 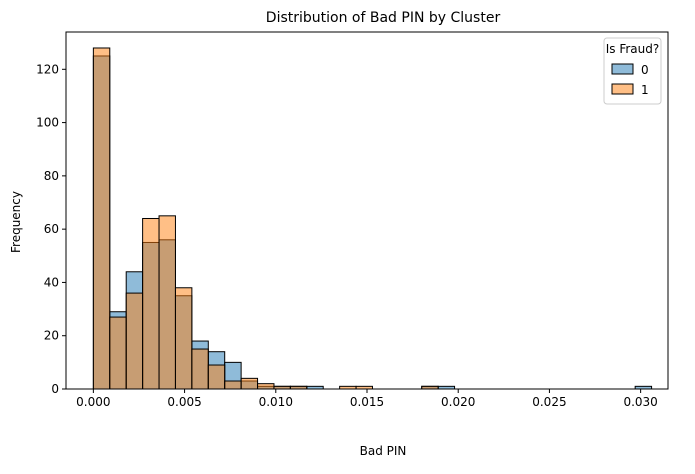 I want to click on legend-title: Is Fraud?, so click(x=633, y=49).